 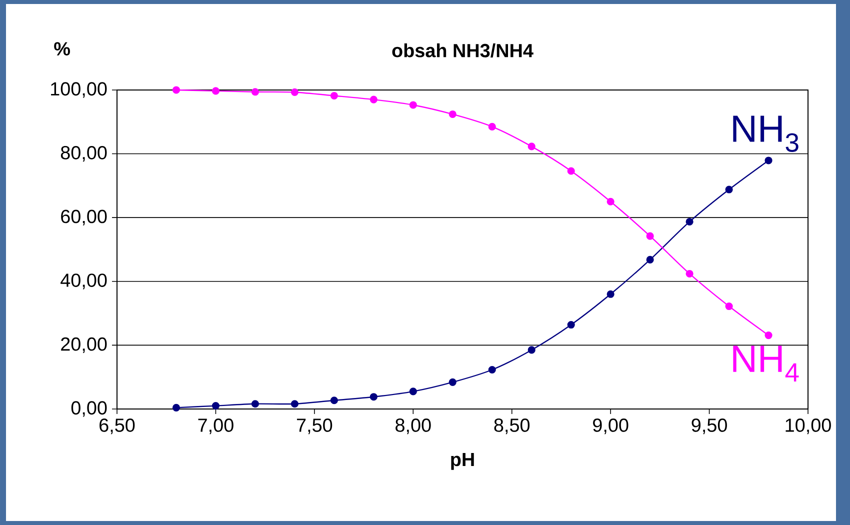 What do you see at coordinates (216, 426) in the screenshot?
I see `x-tick-label: 7,00` at bounding box center [216, 426].